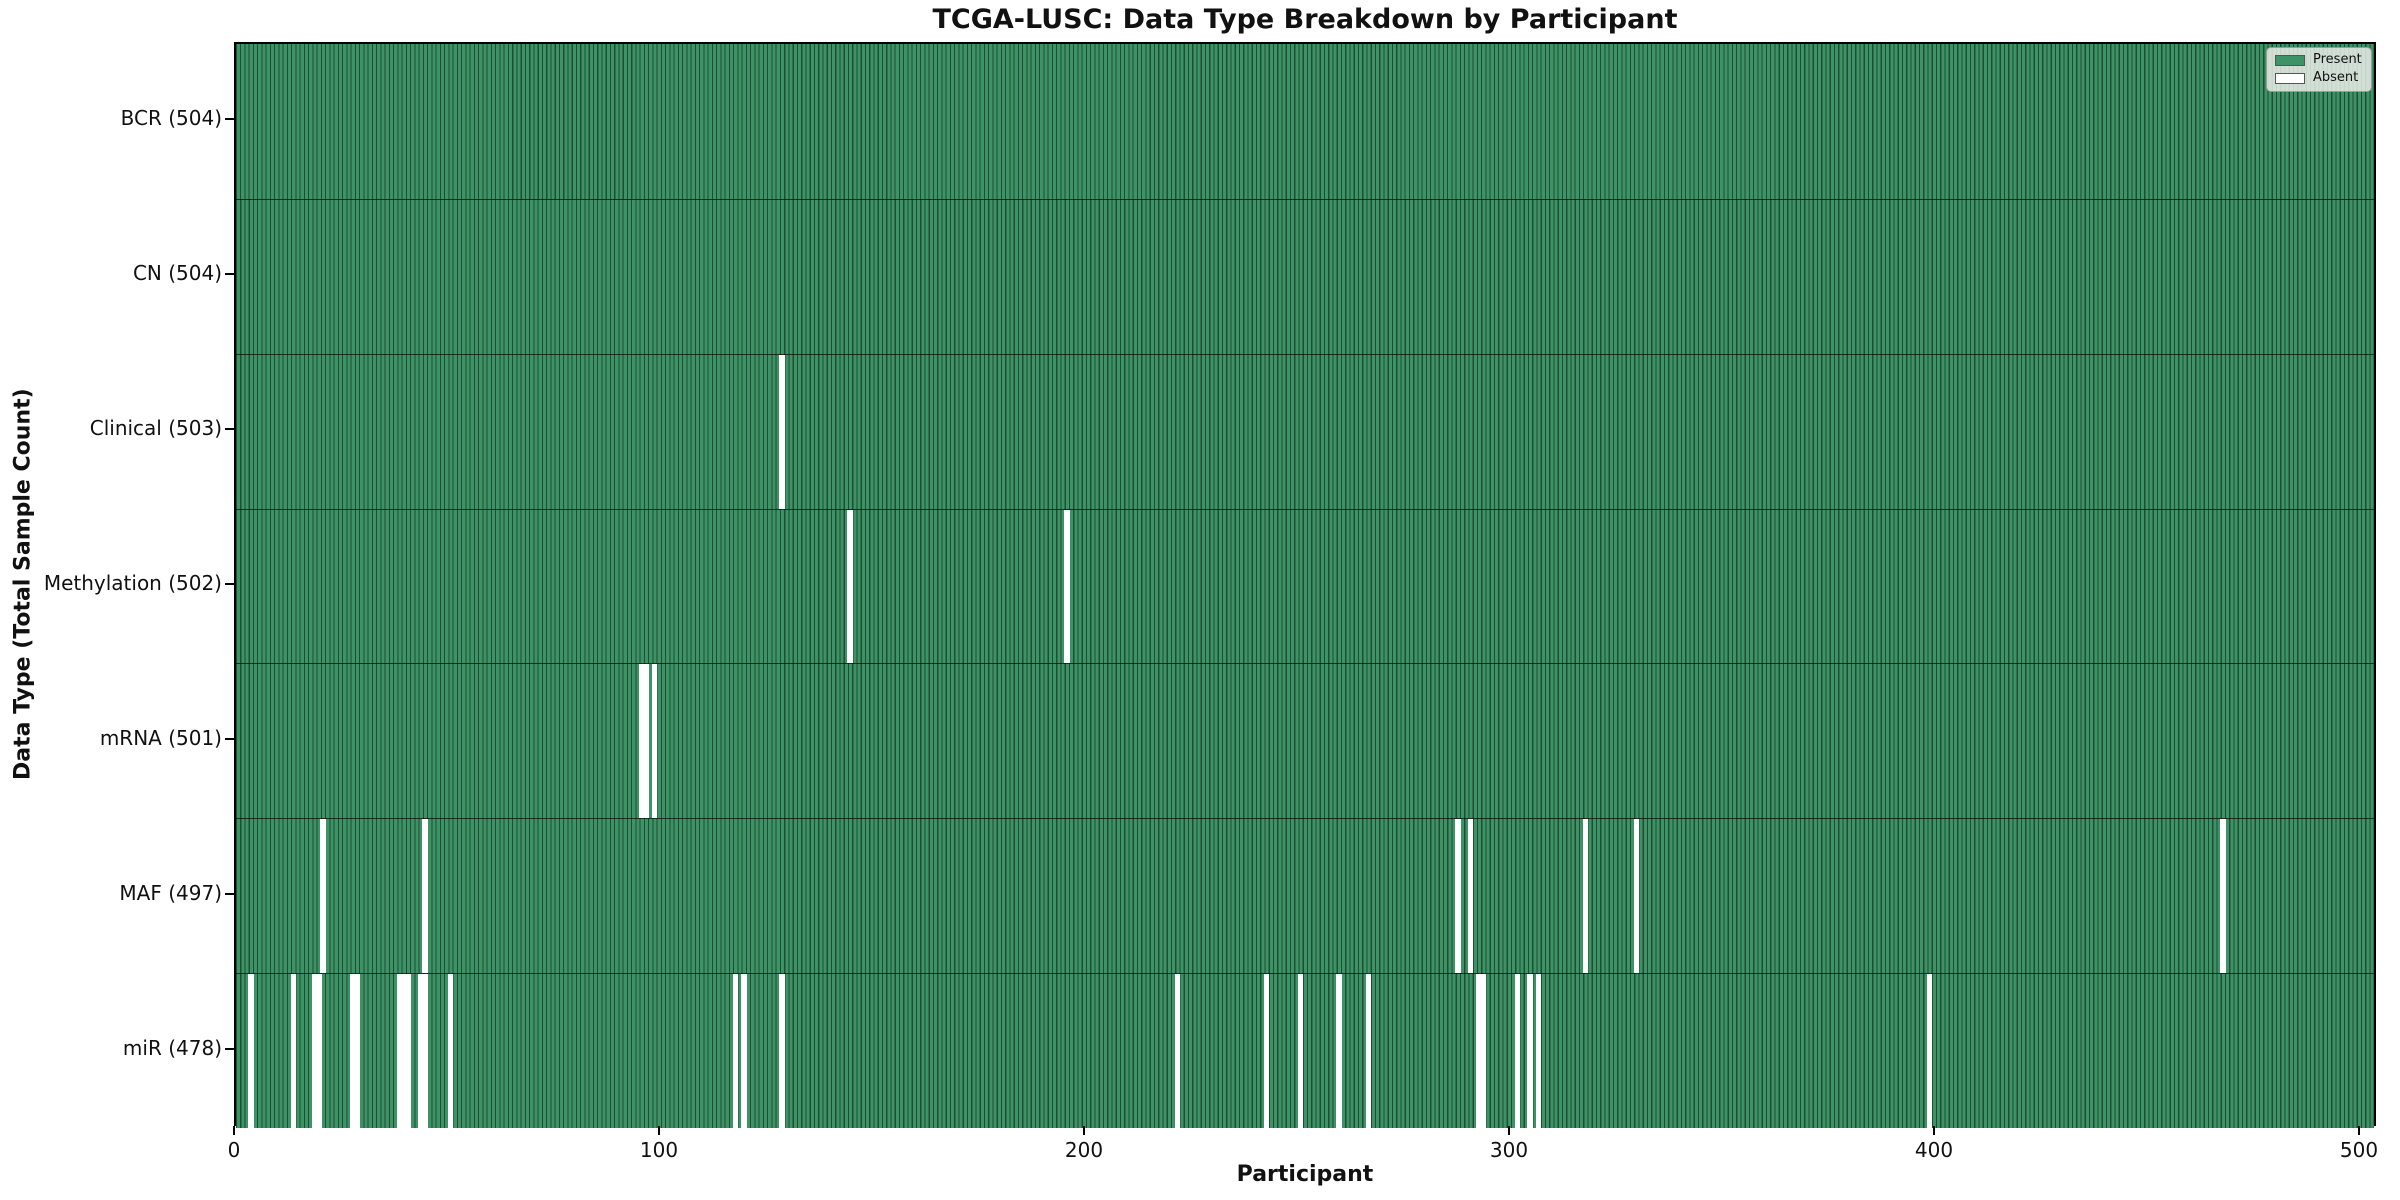  What do you see at coordinates (177, 273) in the screenshot?
I see `y-tick-label: CN (504)` at bounding box center [177, 273].